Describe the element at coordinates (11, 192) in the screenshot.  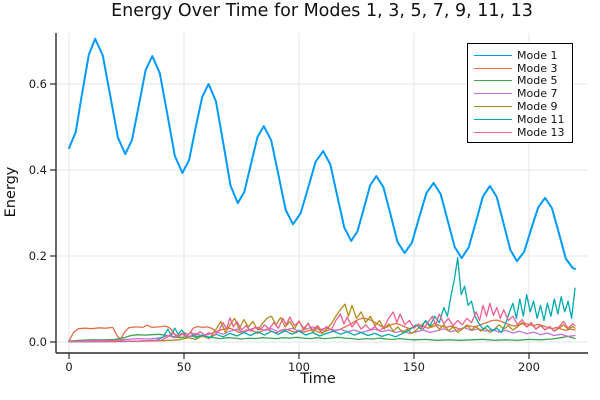
I see `y-axis-label: Energy` at that location.